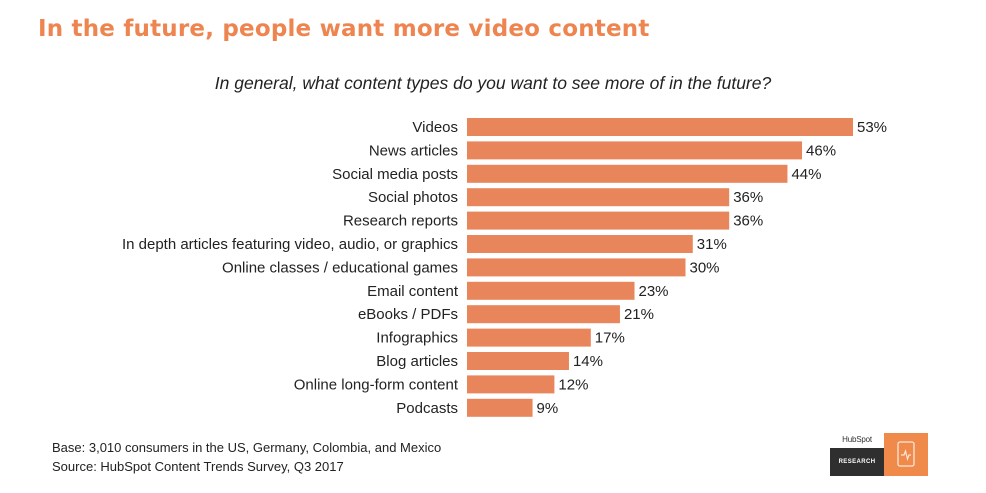  What do you see at coordinates (906, 454) in the screenshot?
I see `report-icon` at bounding box center [906, 454].